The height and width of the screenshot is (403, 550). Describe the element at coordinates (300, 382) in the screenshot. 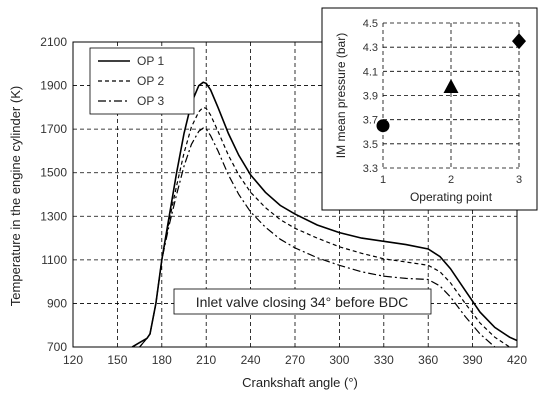

I see `x-axis-title: Crankshaft angle (°)` at that location.